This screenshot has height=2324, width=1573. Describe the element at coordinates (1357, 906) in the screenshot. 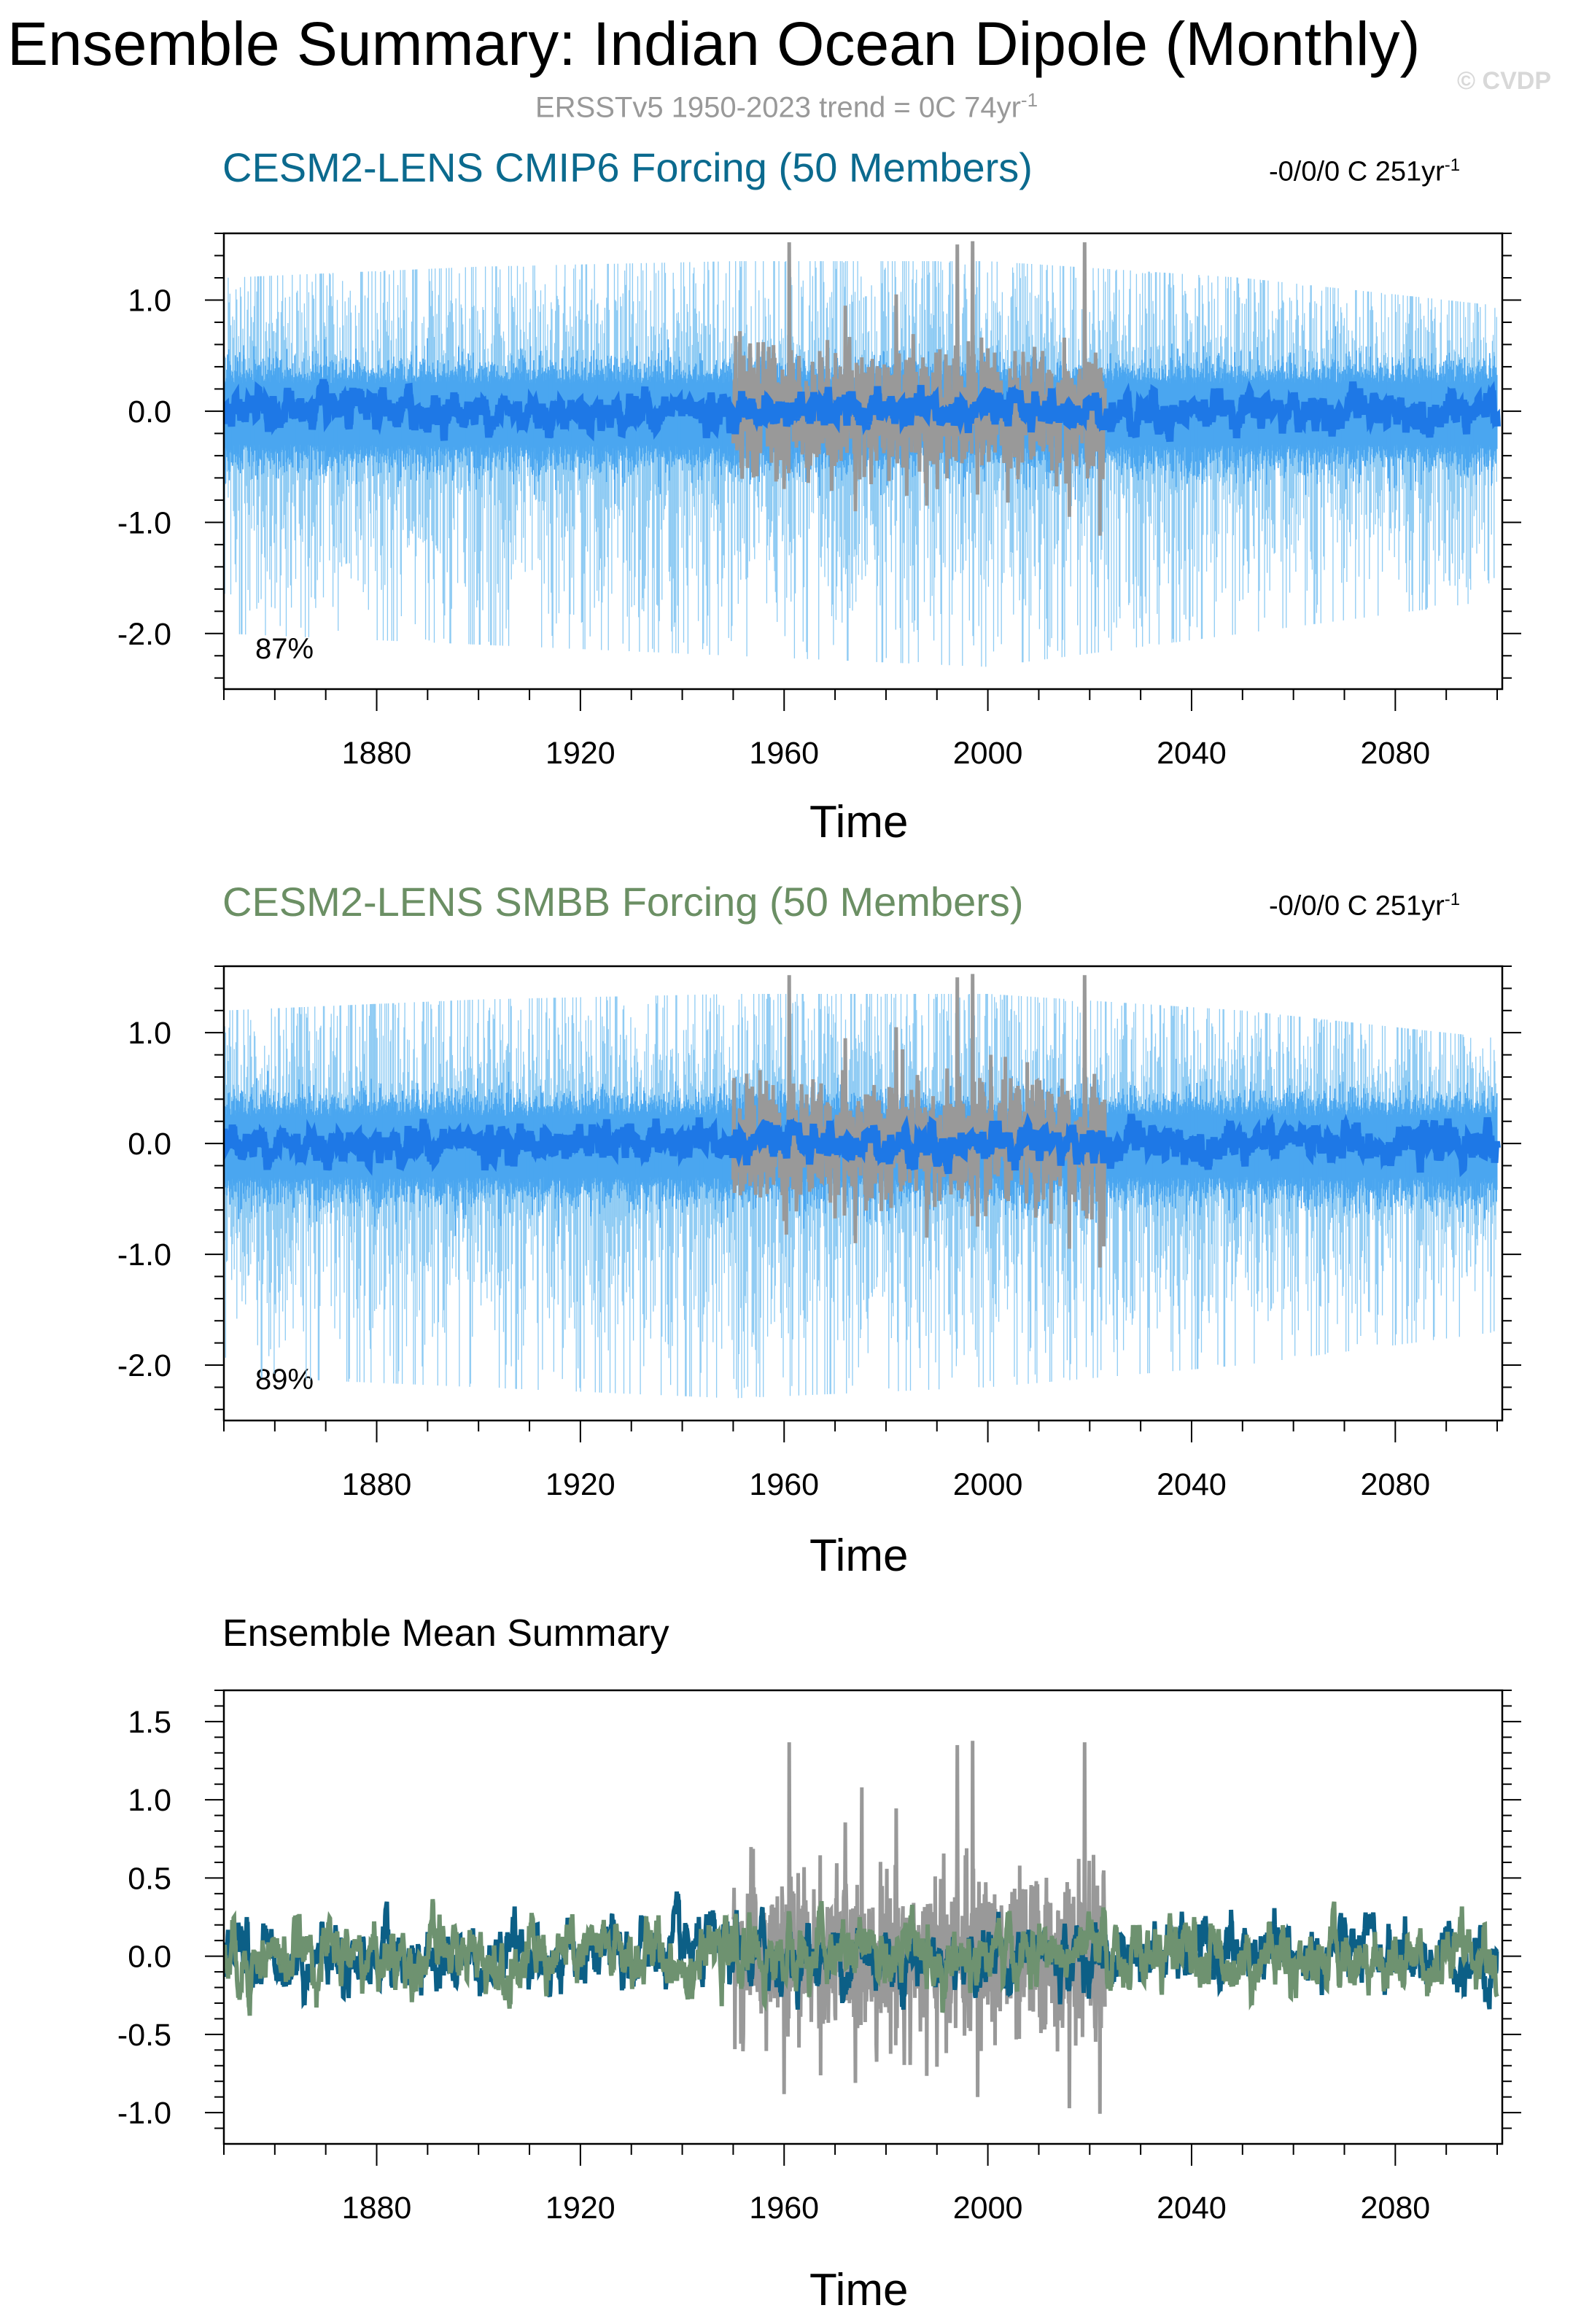

I see `panel-2-trend-text: -0/0/0 C 251yr` at that location.